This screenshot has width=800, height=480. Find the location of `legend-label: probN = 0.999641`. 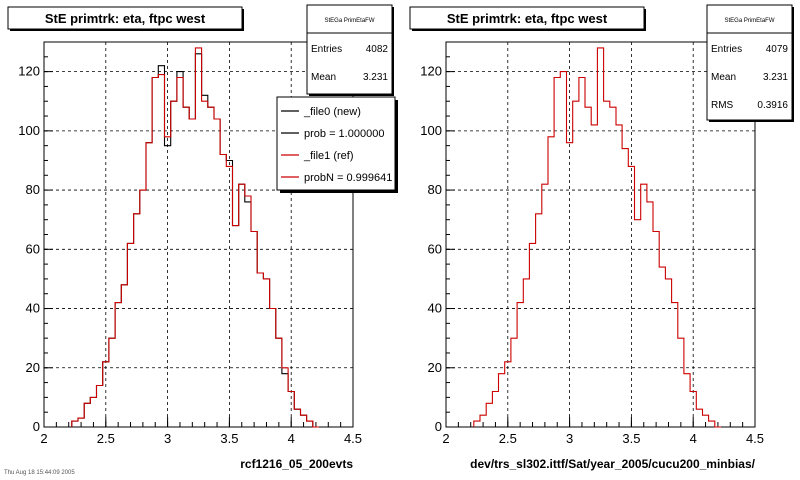

legend-label: probN = 0.999641 is located at coordinates (348, 178).